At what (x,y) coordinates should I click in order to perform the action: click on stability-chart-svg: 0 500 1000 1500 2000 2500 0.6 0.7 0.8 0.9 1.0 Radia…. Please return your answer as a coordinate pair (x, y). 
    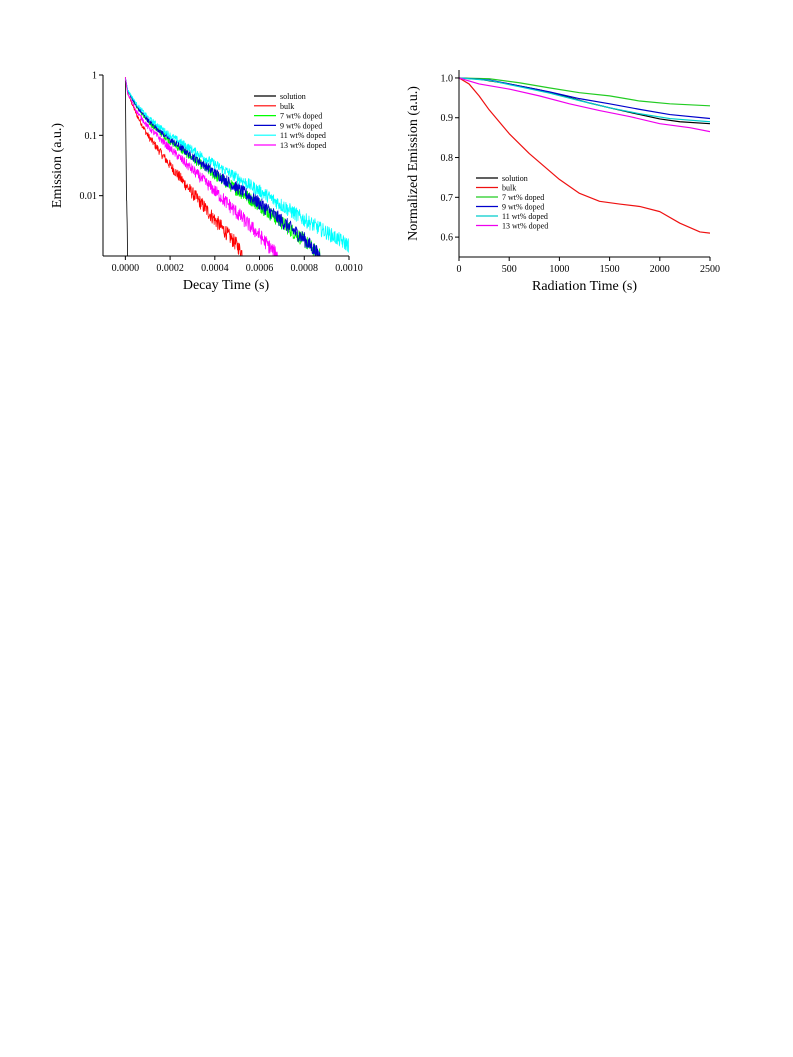
    Looking at the image, I should click on (563, 182).